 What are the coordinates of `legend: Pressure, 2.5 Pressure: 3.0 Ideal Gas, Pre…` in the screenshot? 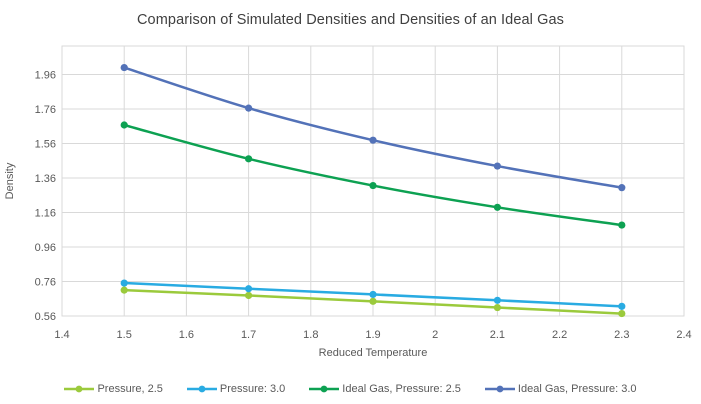 It's located at (350, 389).